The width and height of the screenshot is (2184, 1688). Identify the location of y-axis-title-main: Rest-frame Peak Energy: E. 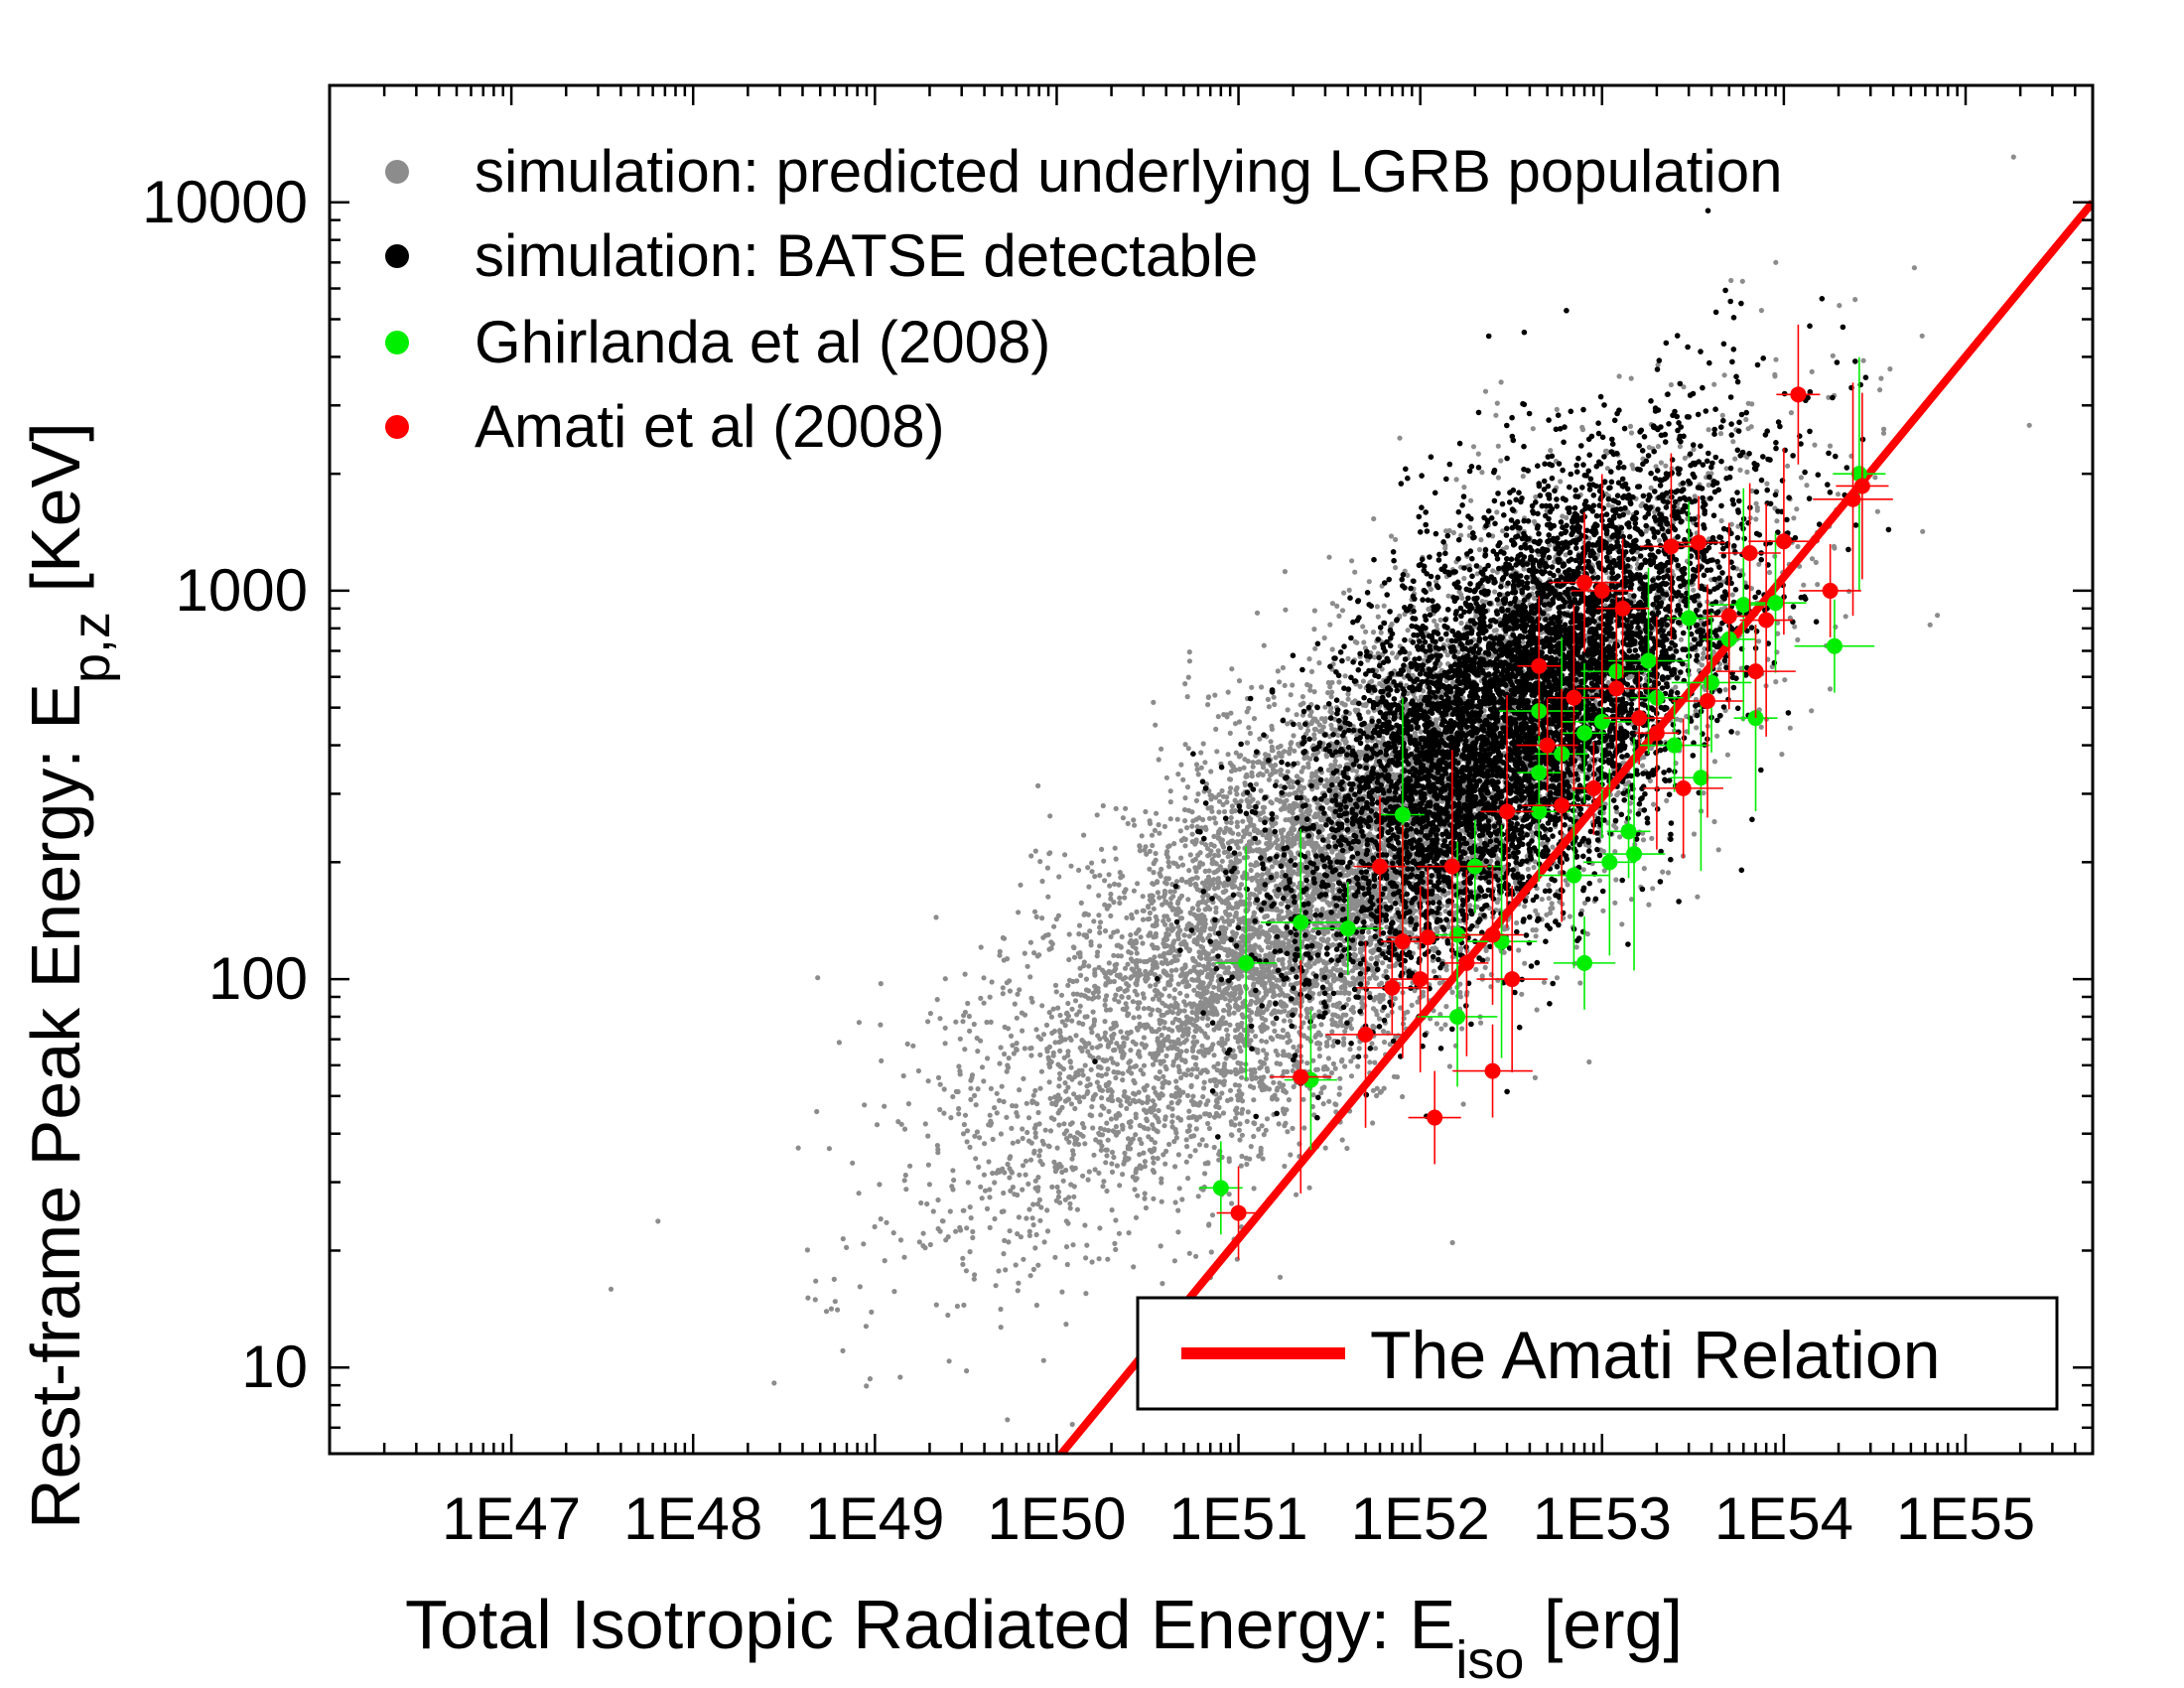
(55, 1106).